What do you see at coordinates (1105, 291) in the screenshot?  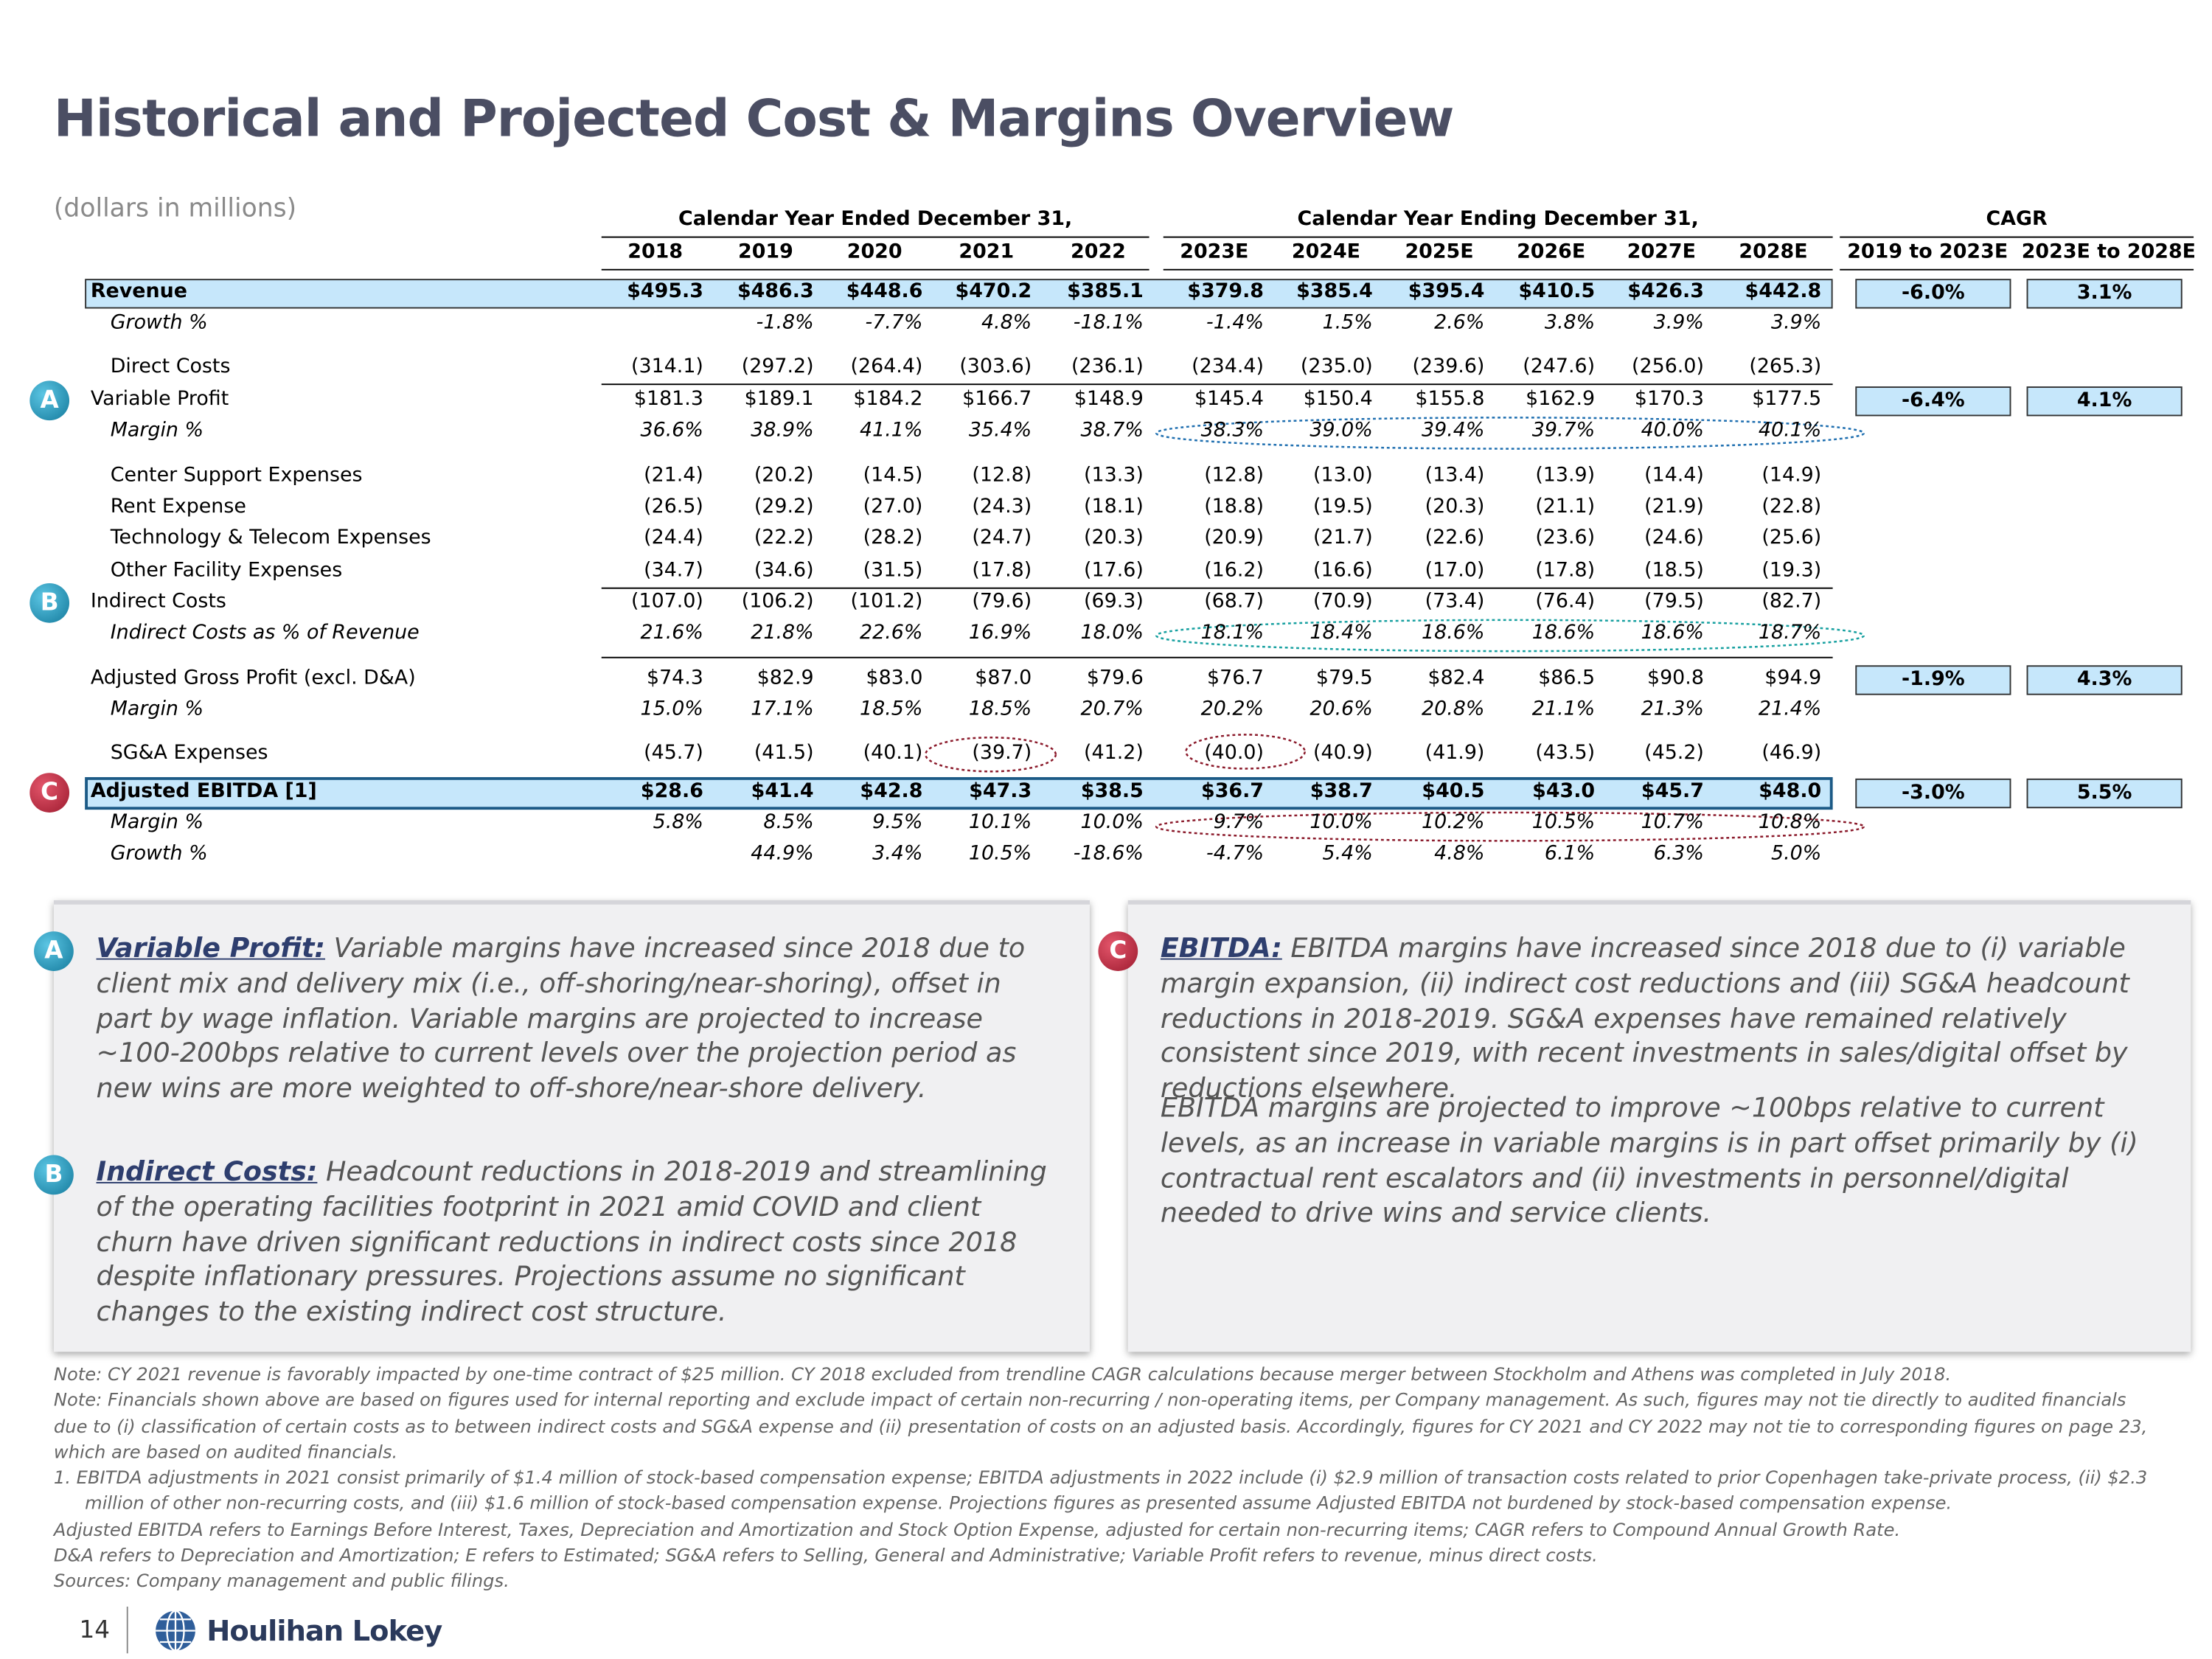 I see `table-cell: $385.1` at bounding box center [1105, 291].